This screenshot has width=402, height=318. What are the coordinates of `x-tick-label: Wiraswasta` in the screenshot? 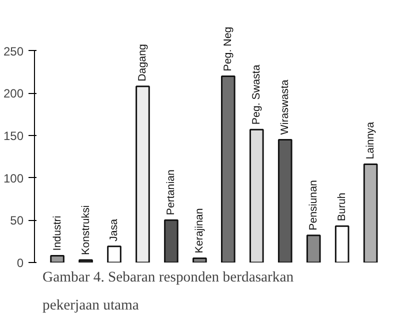 It's located at (285, 107).